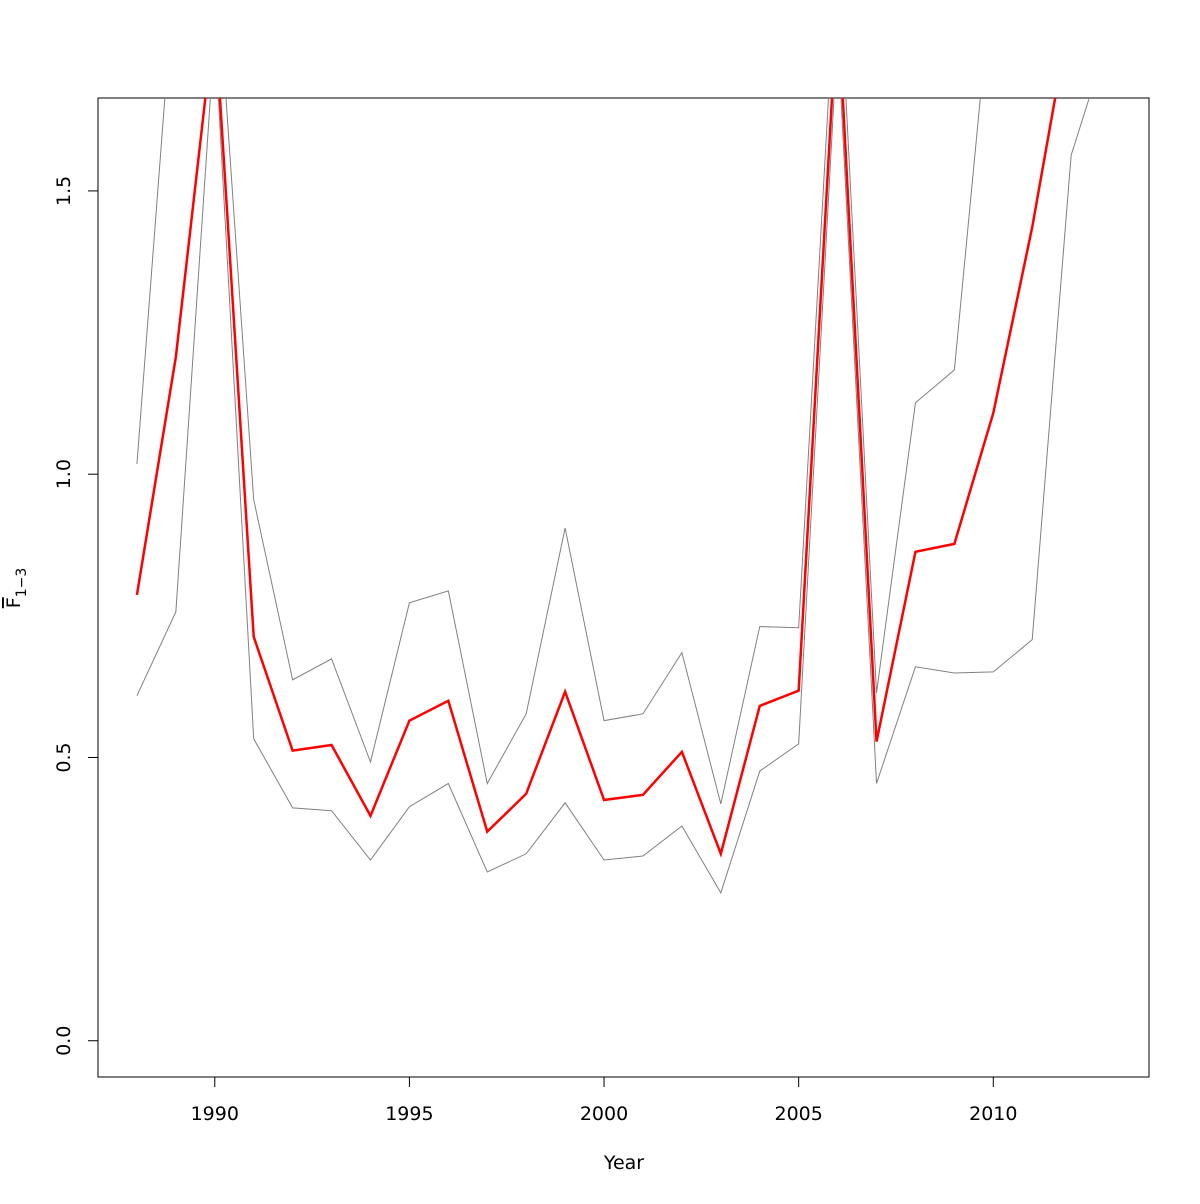 This screenshot has width=1200, height=1204. Describe the element at coordinates (64, 474) in the screenshot. I see `y-tick-label: 1.0` at that location.